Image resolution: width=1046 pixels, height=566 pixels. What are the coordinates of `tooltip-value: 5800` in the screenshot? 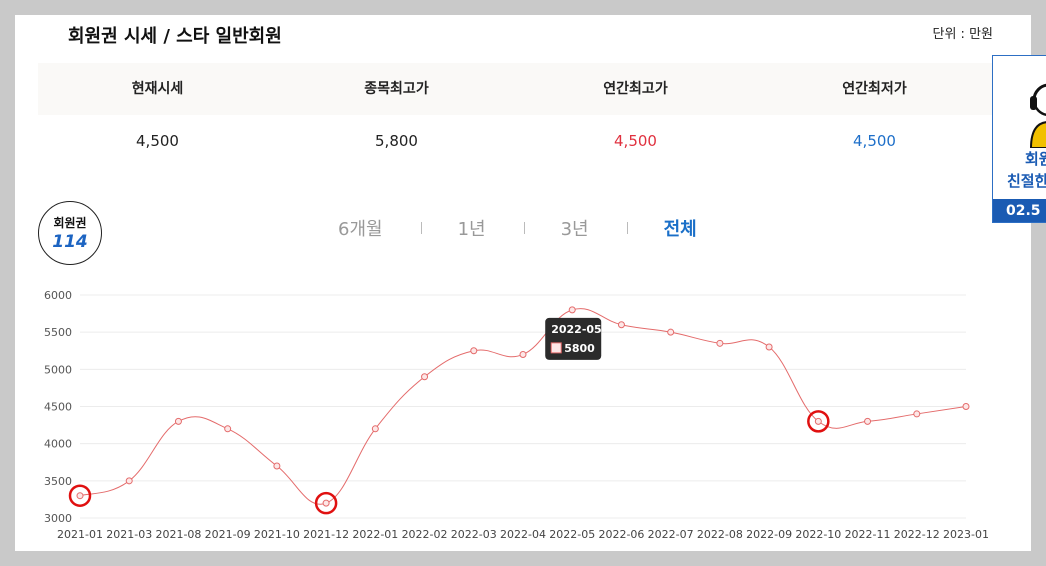 It's located at (579, 348).